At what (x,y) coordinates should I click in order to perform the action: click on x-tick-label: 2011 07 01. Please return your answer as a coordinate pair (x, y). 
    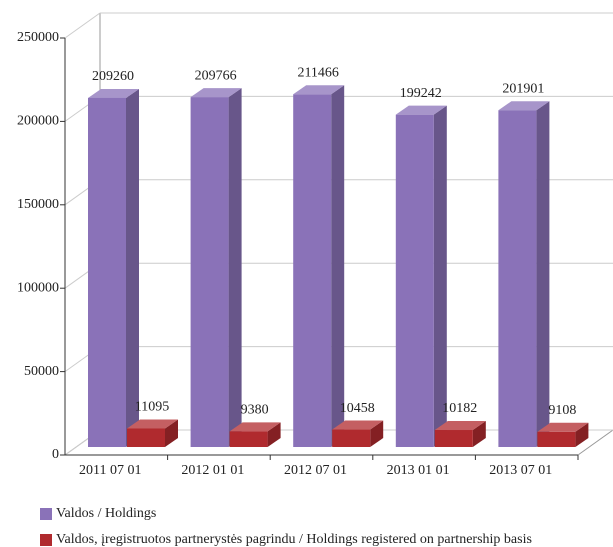
    Looking at the image, I should click on (110, 470).